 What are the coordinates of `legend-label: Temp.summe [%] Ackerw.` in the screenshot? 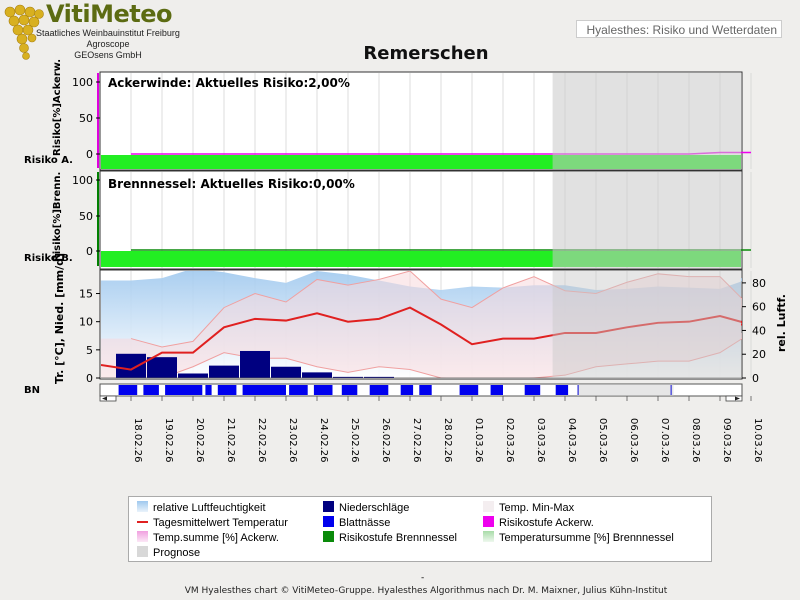 It's located at (216, 538).